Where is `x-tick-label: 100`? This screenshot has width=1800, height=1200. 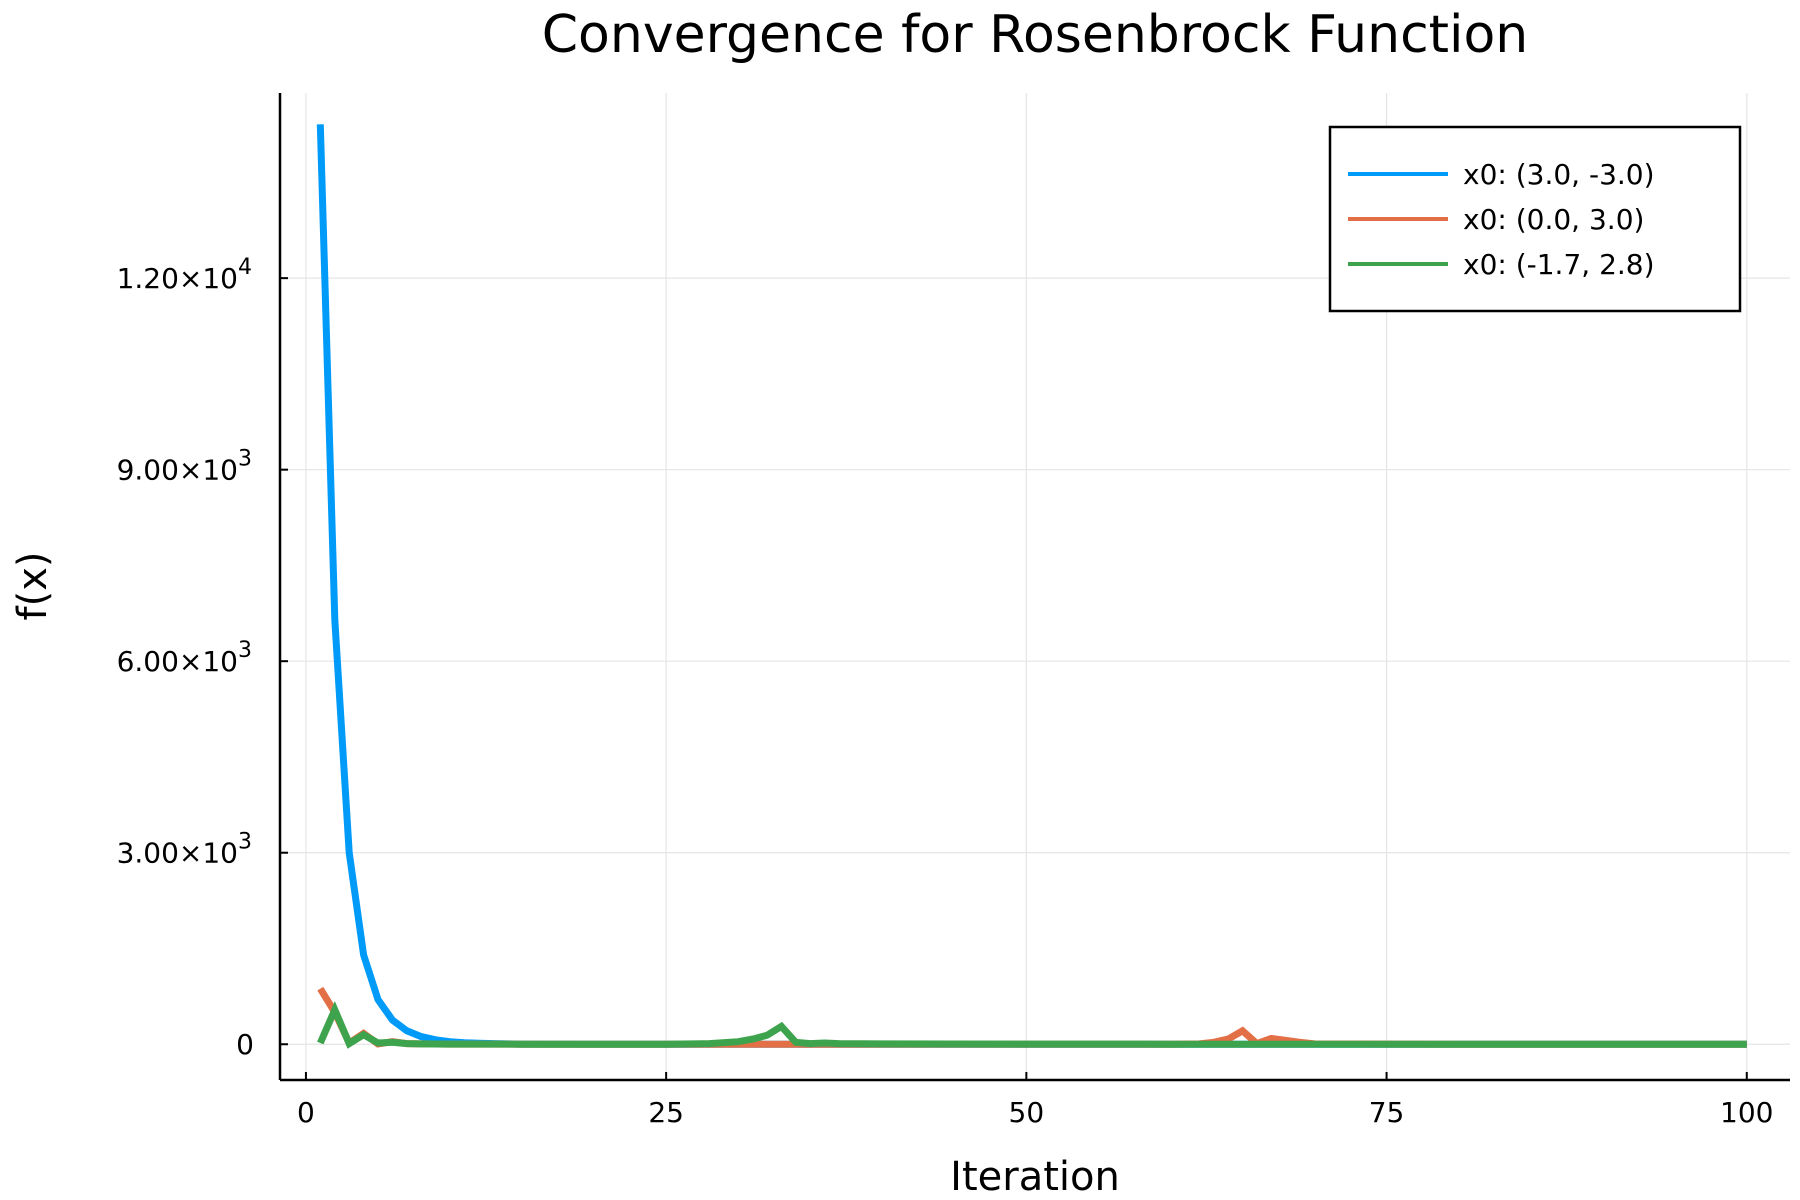 x-tick-label: 100 is located at coordinates (1746, 1112).